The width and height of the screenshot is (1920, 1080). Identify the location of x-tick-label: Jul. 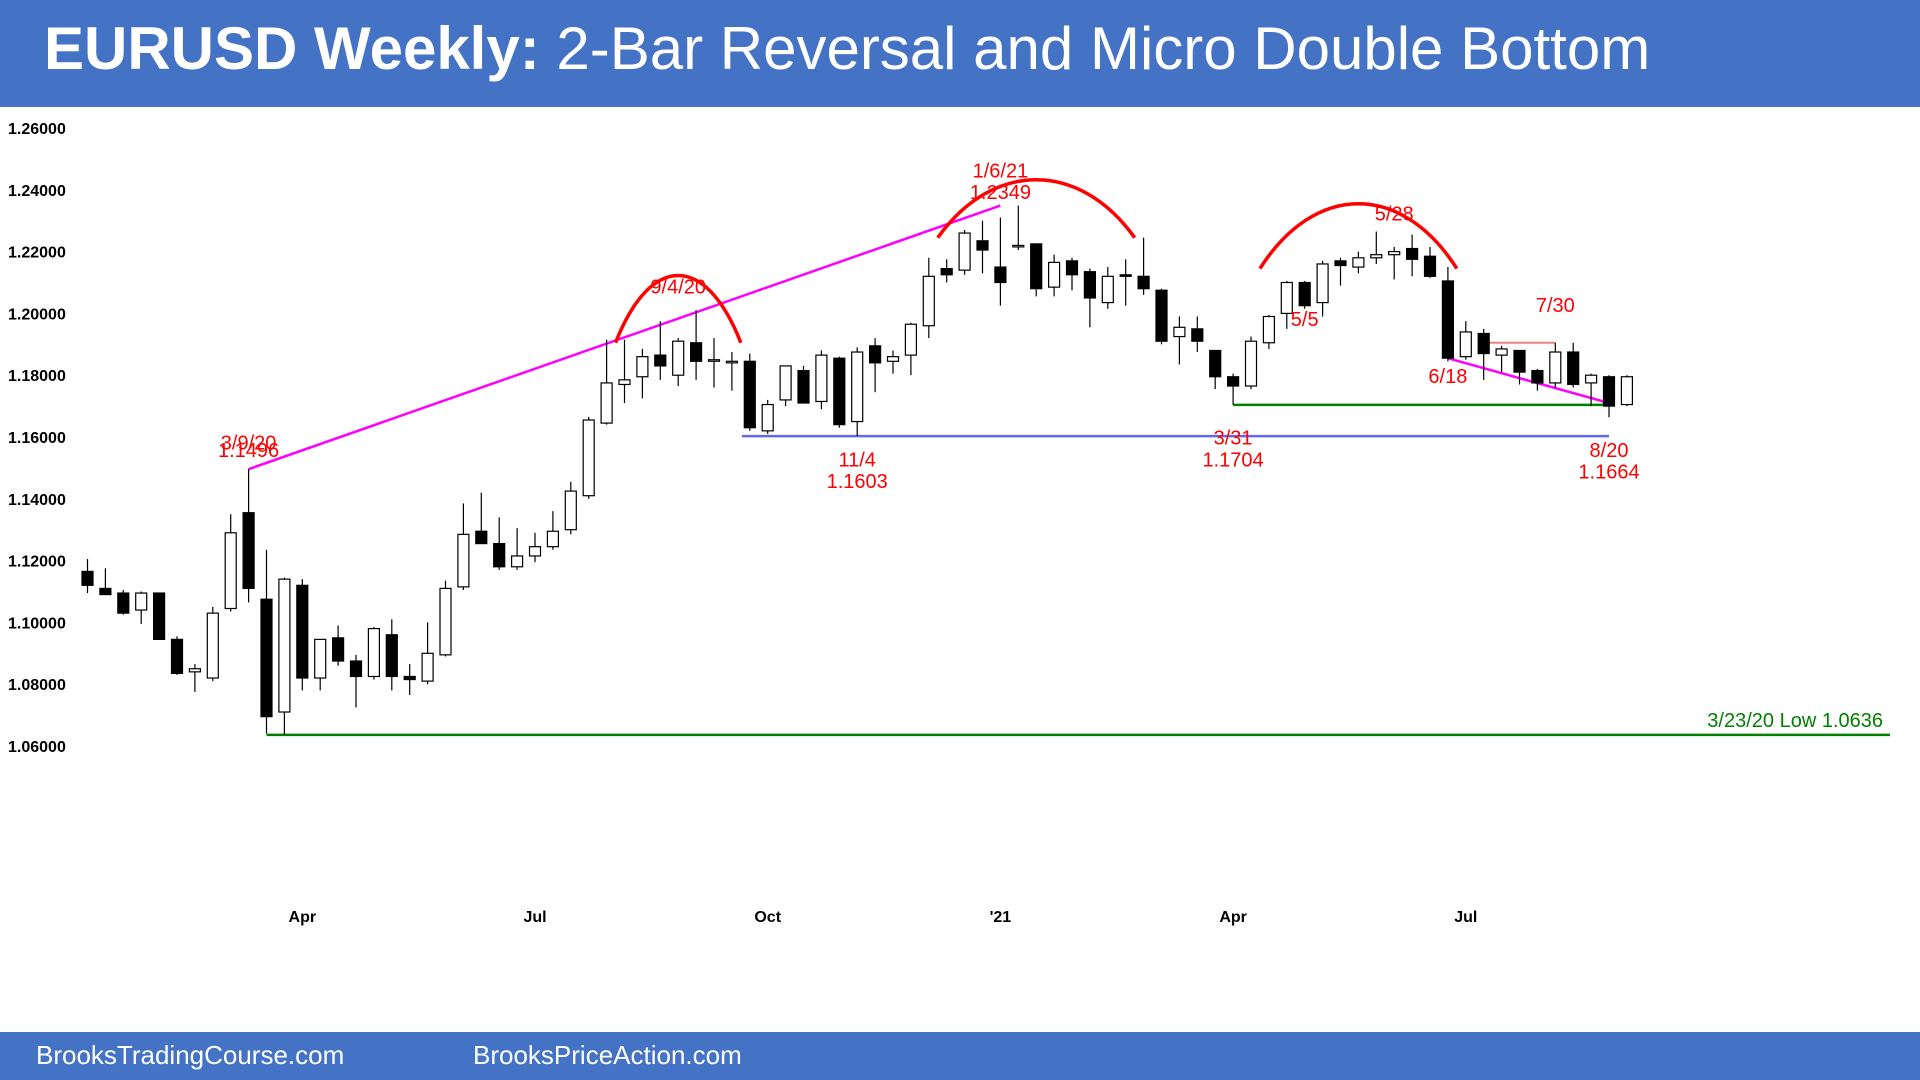
(1465, 917).